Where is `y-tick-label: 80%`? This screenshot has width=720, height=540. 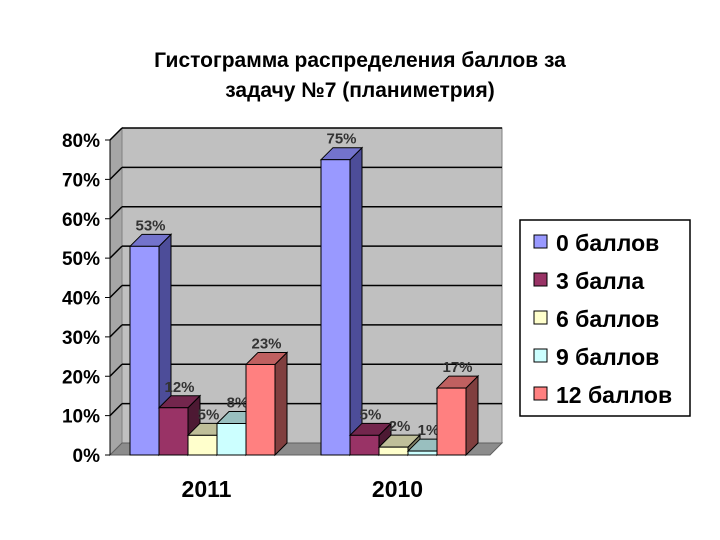
y-tick-label: 80% is located at coordinates (81, 141).